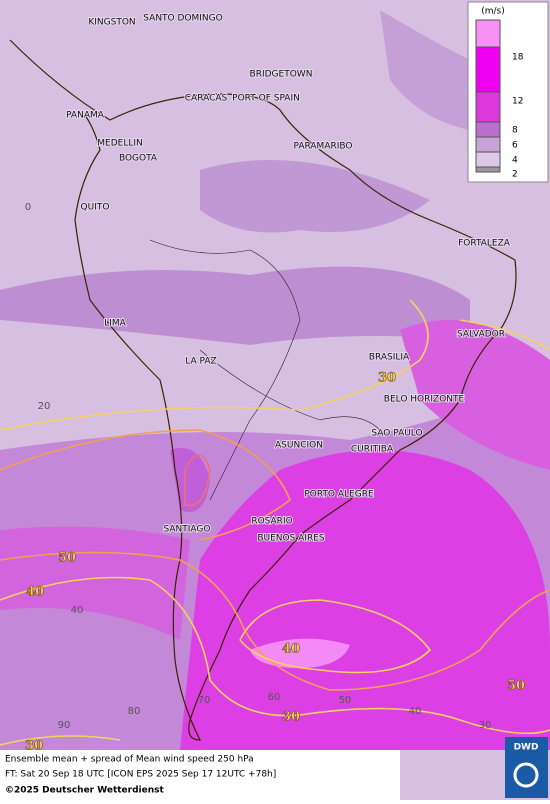 The height and width of the screenshot is (804, 550). Describe the element at coordinates (526, 775) in the screenshot. I see `logo-icon` at that location.